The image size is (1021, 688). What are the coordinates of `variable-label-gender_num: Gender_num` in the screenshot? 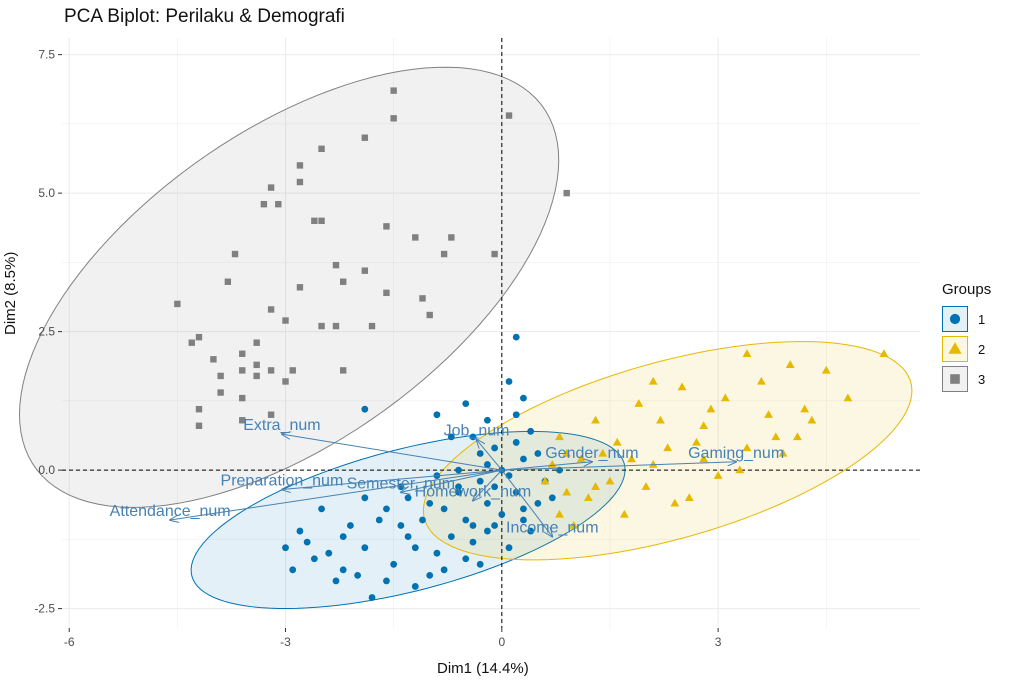 It's located at (591, 453).